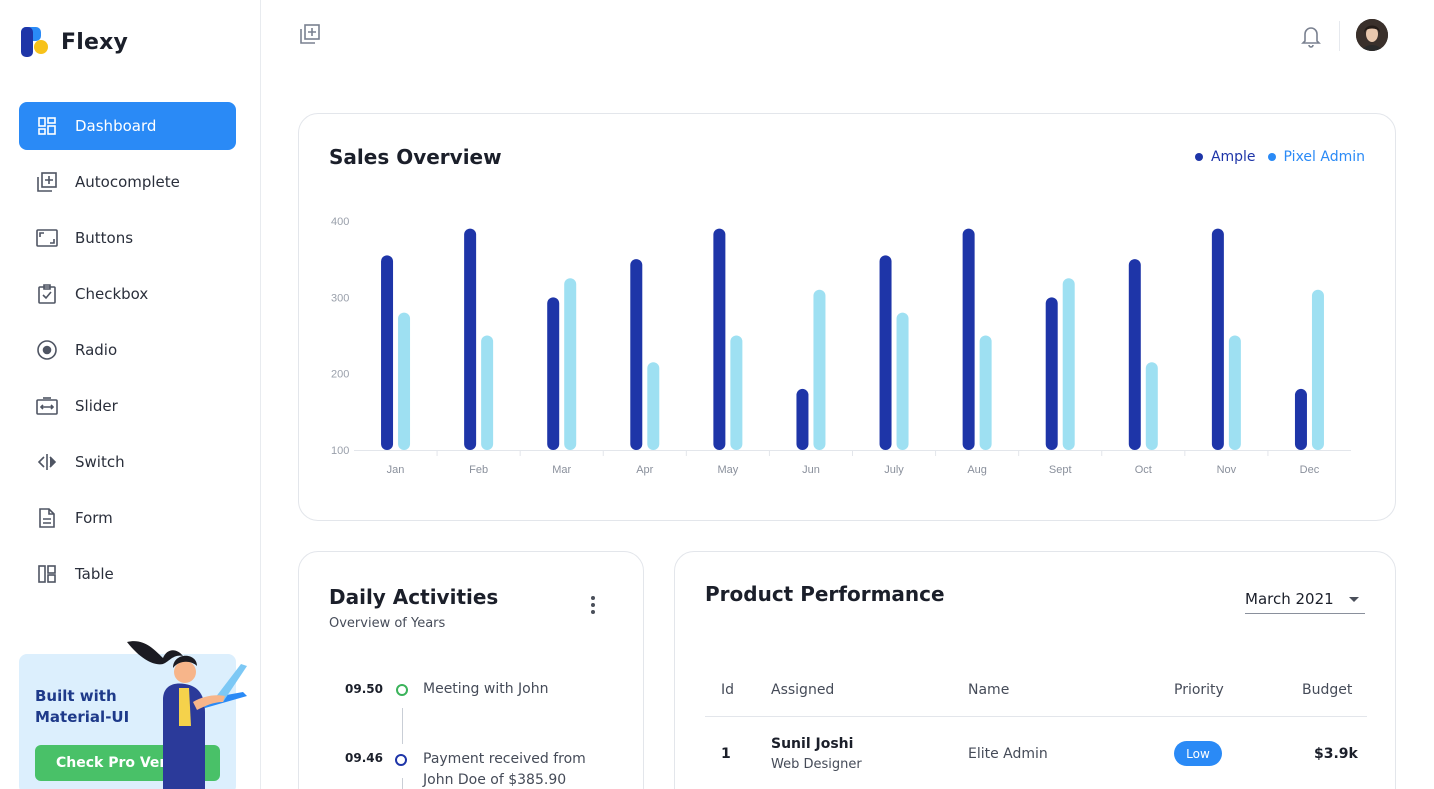 The image size is (1434, 789). What do you see at coordinates (989, 690) in the screenshot?
I see `column-header-name: Name` at bounding box center [989, 690].